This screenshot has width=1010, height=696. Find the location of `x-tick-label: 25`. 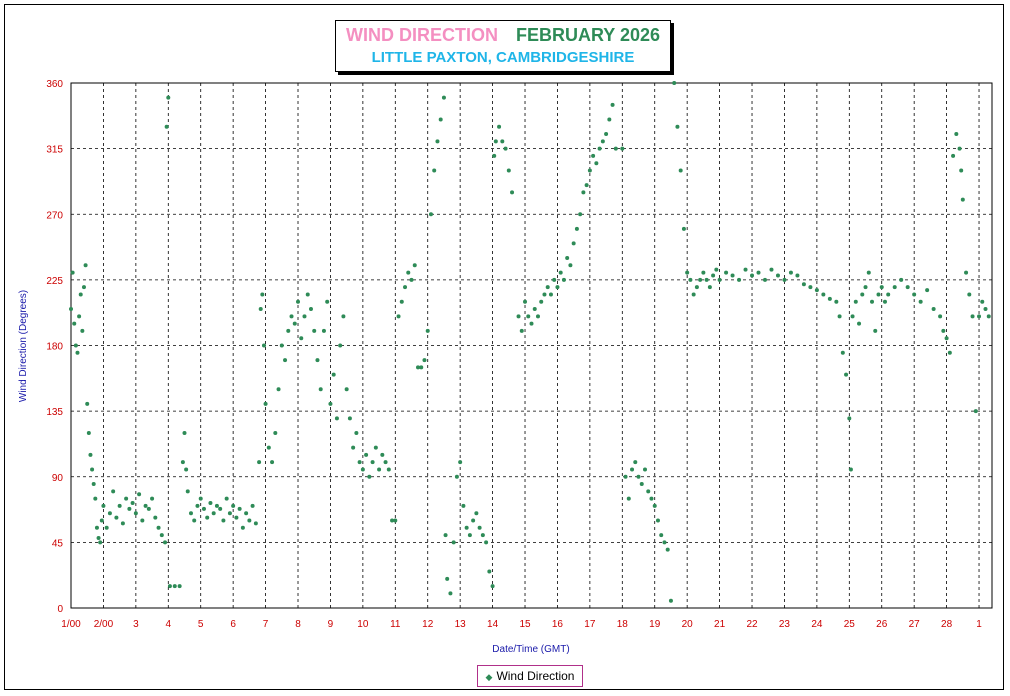

x-tick-label: 25 is located at coordinates (850, 624).